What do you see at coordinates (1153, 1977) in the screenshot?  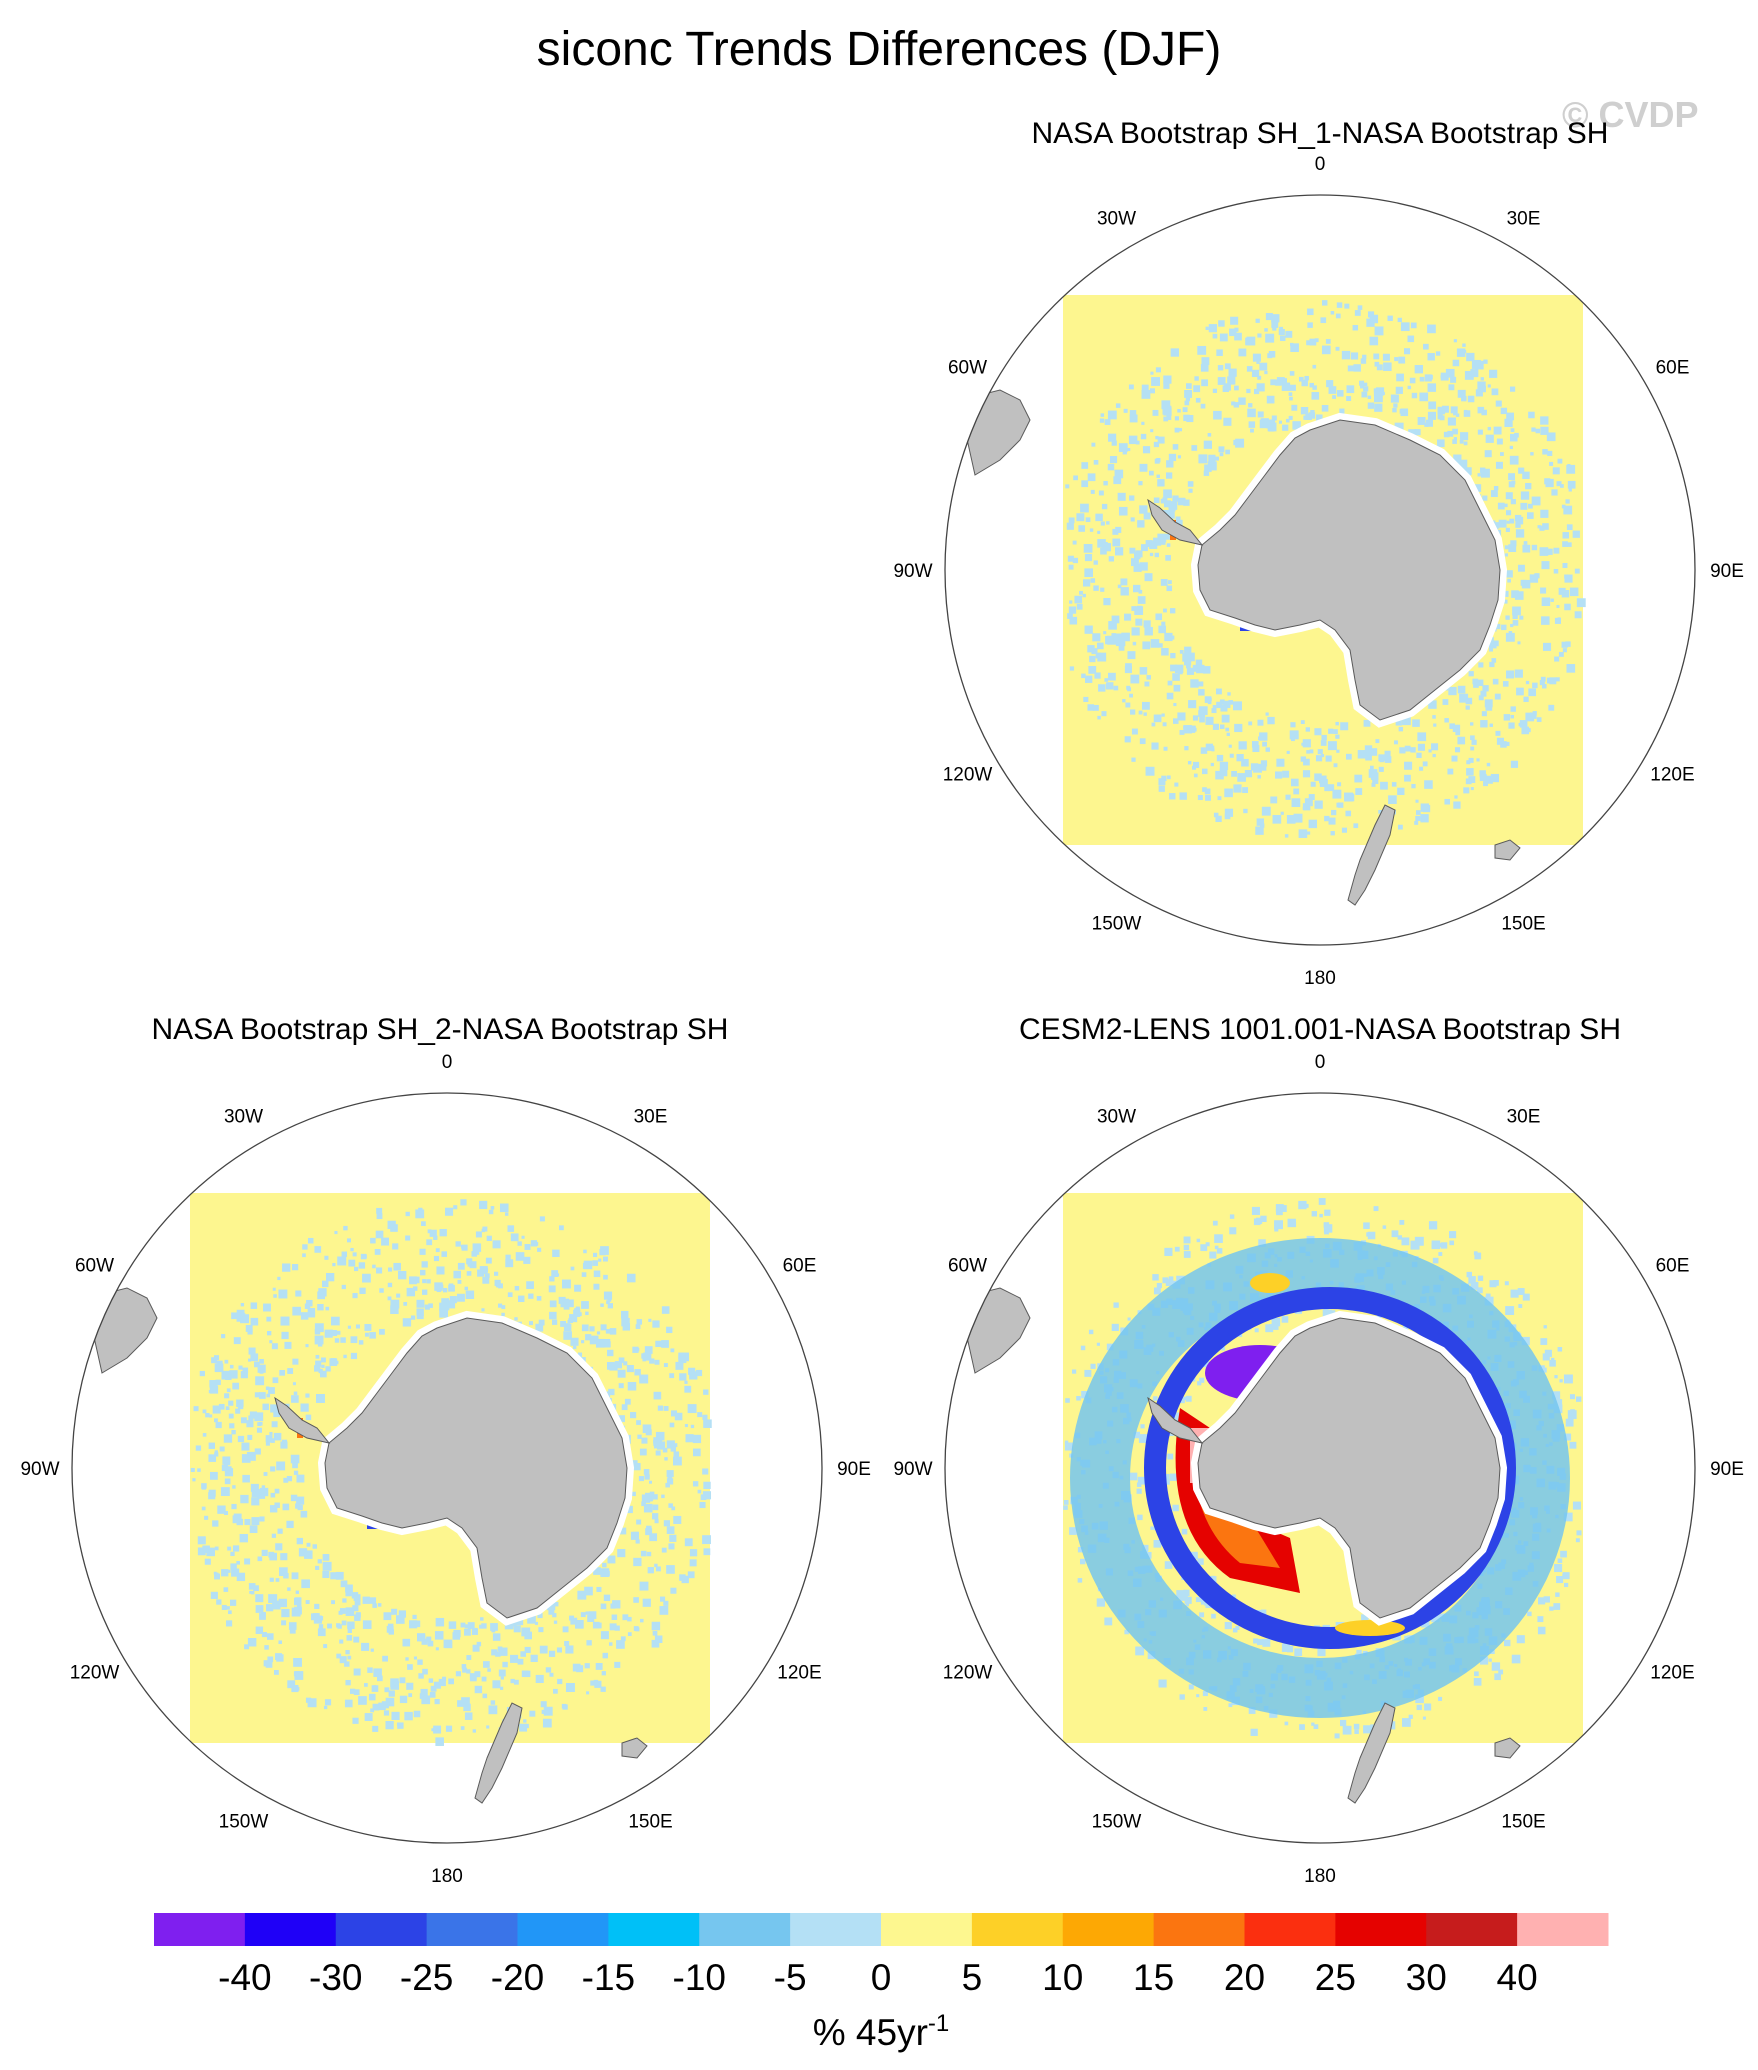 I see `colorbar-tick-label: 15` at bounding box center [1153, 1977].